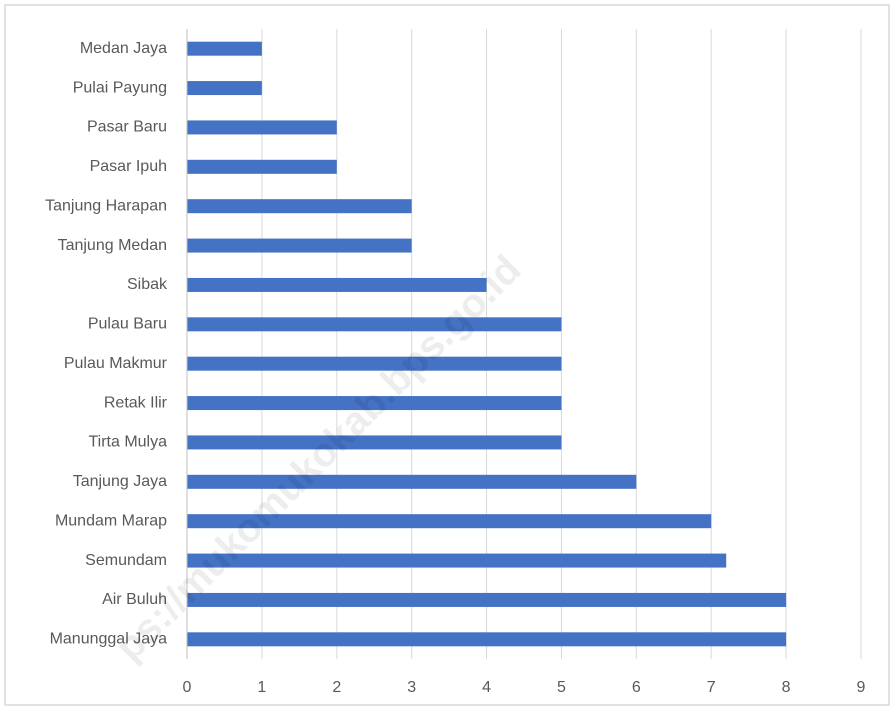 This screenshot has height=710, width=894. I want to click on y-tick-label: Semundam, so click(126, 560).